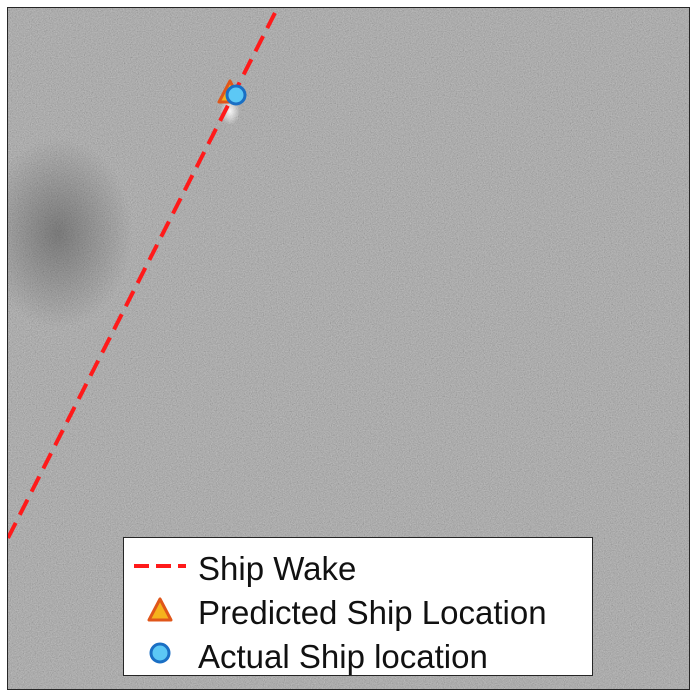  Describe the element at coordinates (70, 233) in the screenshot. I see `dark-patch` at that location.